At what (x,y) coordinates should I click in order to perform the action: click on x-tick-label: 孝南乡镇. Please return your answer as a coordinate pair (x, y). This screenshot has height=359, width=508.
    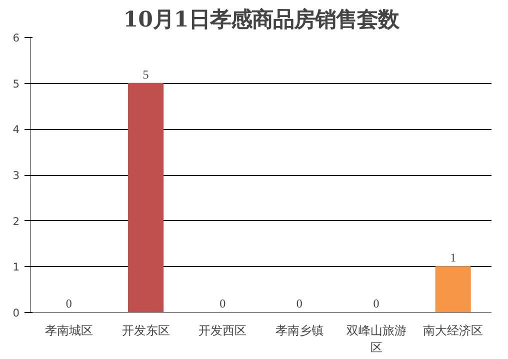
    Looking at the image, I should click on (299, 331).